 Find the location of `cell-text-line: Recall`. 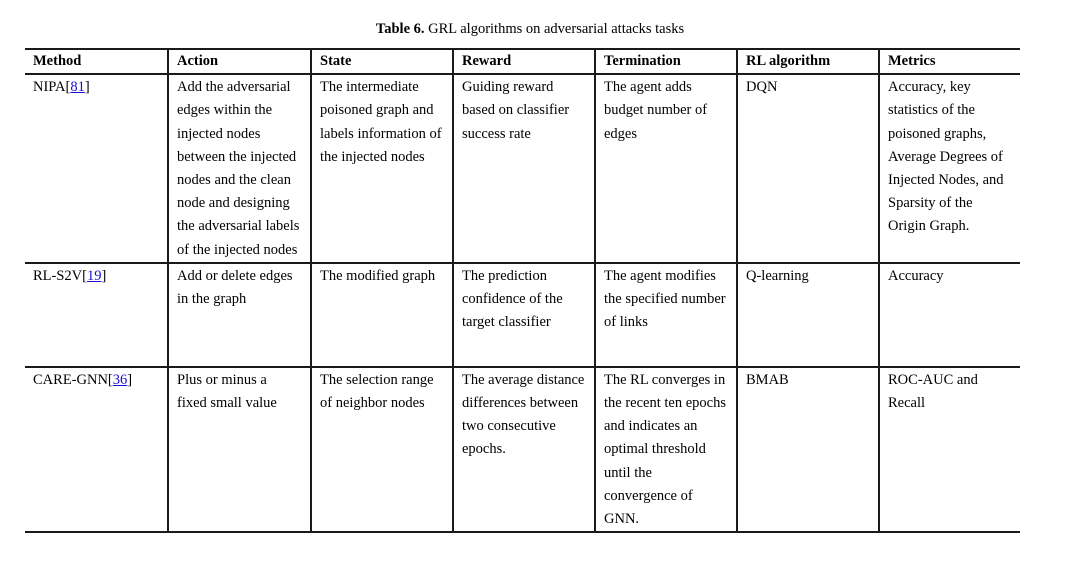

cell-text-line: Recall is located at coordinates (907, 403).